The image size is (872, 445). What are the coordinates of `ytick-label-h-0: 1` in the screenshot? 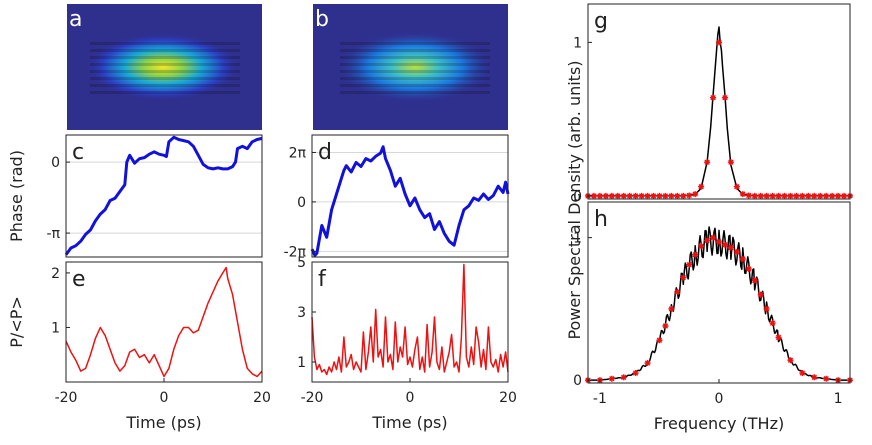 It's located at (577, 239).